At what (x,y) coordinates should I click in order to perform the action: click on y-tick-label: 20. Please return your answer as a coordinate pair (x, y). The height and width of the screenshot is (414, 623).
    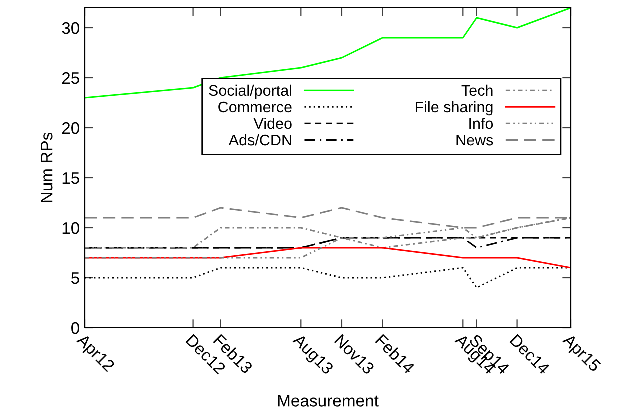
    Looking at the image, I should click on (71, 128).